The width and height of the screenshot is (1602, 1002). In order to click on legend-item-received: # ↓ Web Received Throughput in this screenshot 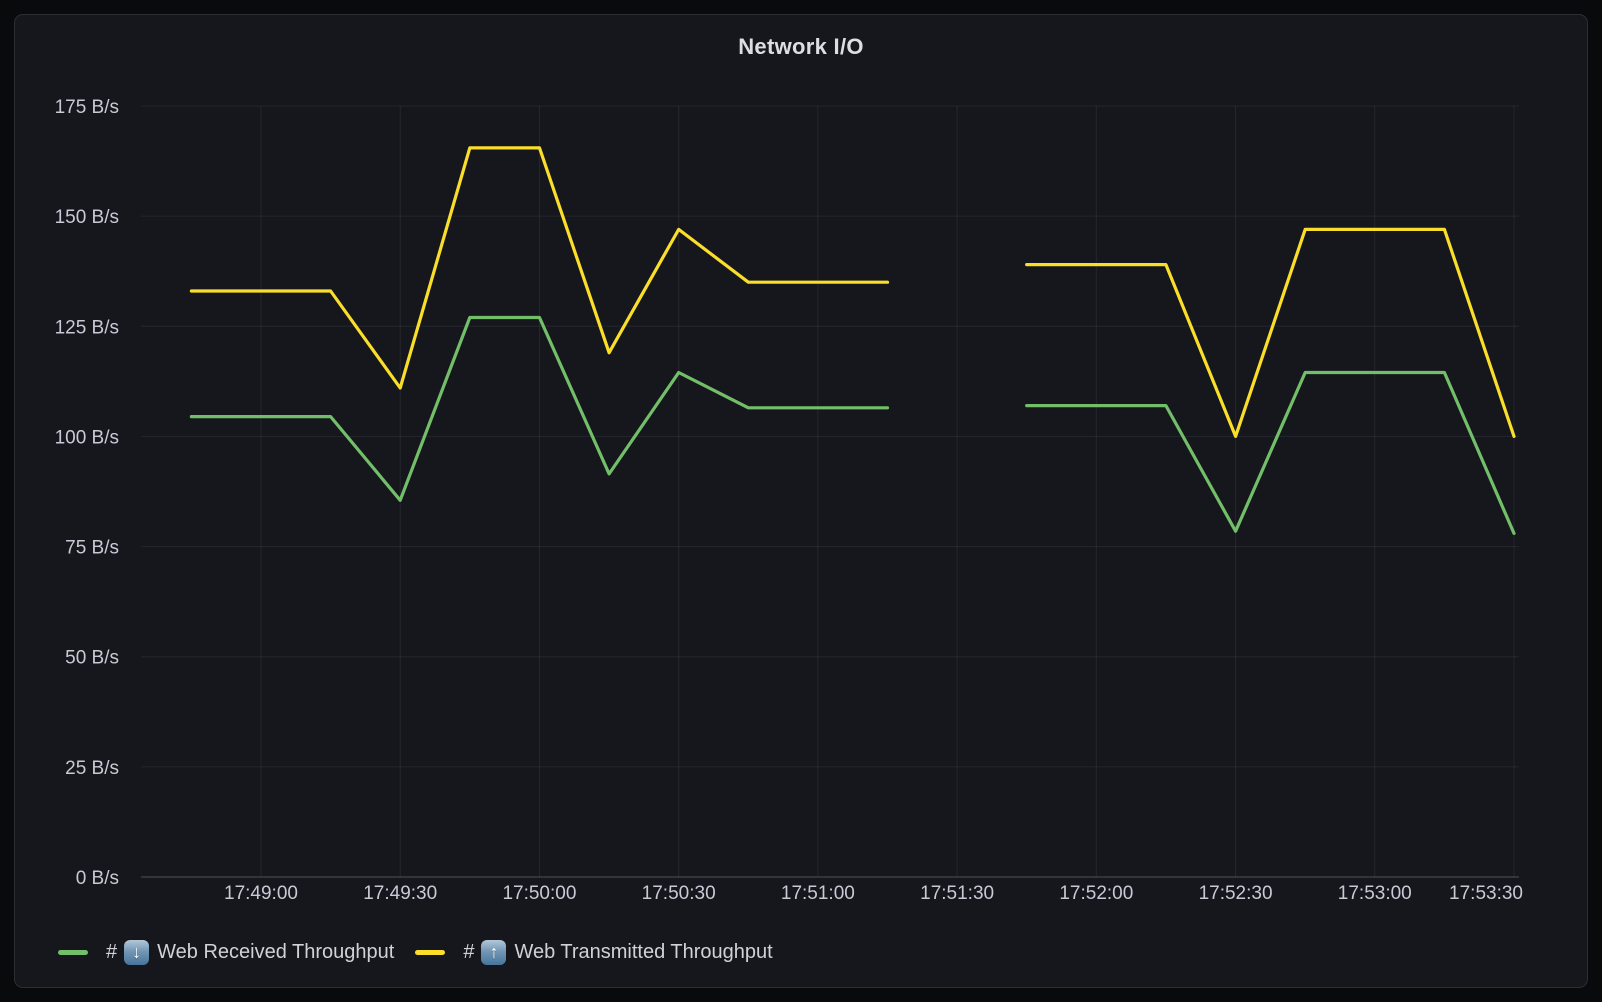, I will do `click(226, 952)`.